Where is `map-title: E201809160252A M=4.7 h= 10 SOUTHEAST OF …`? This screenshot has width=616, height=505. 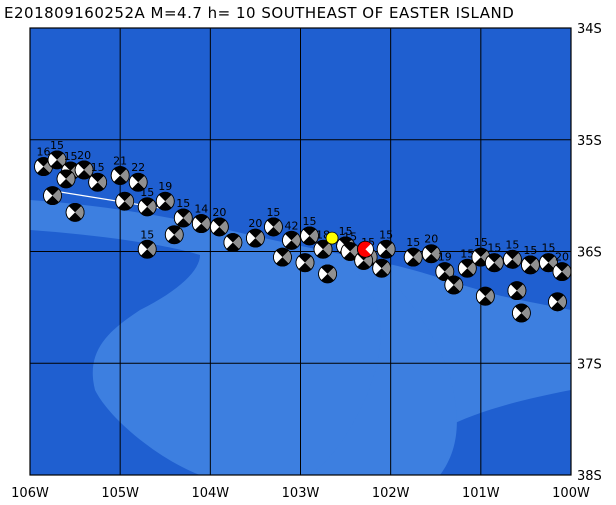 map-title: E201809160252A M=4.7 h= 10 SOUTHEAST OF … is located at coordinates (259, 13).